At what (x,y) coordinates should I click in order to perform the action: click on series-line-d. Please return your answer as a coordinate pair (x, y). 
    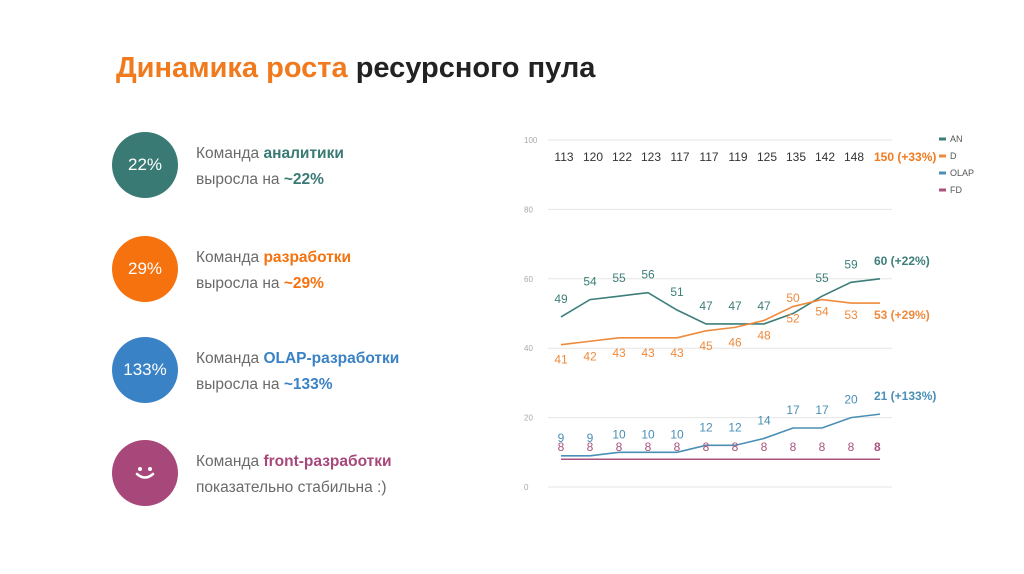
    Looking at the image, I should click on (720, 322).